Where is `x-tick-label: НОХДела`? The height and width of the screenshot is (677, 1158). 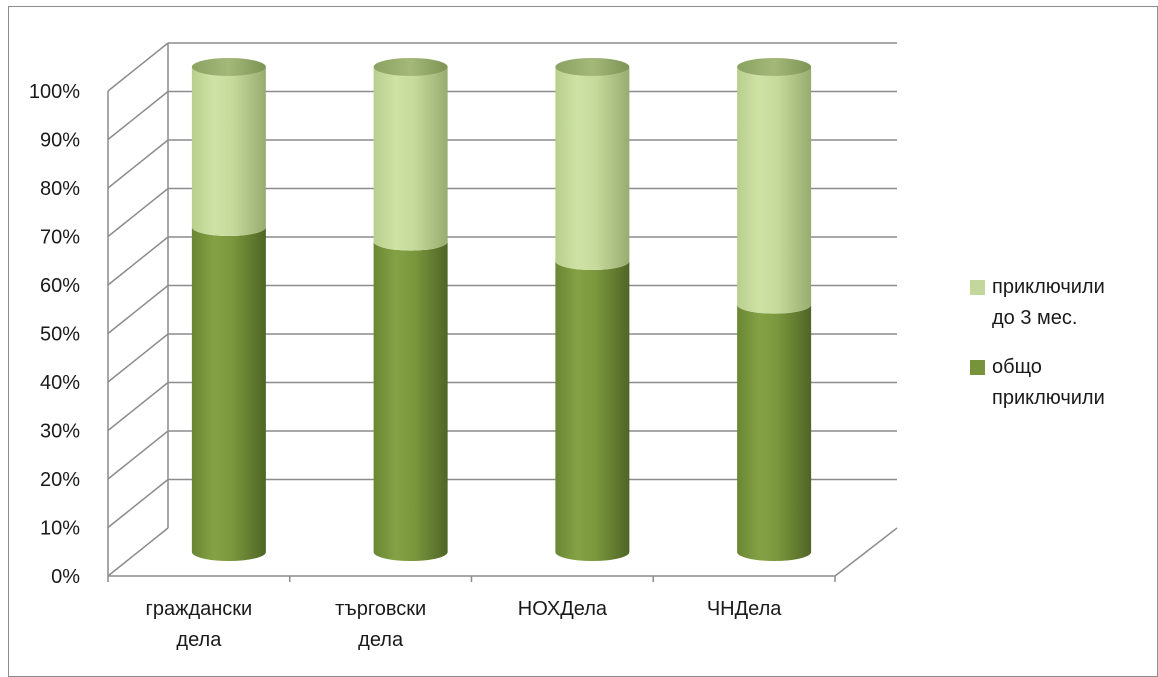 x-tick-label: НОХДела is located at coordinates (563, 609).